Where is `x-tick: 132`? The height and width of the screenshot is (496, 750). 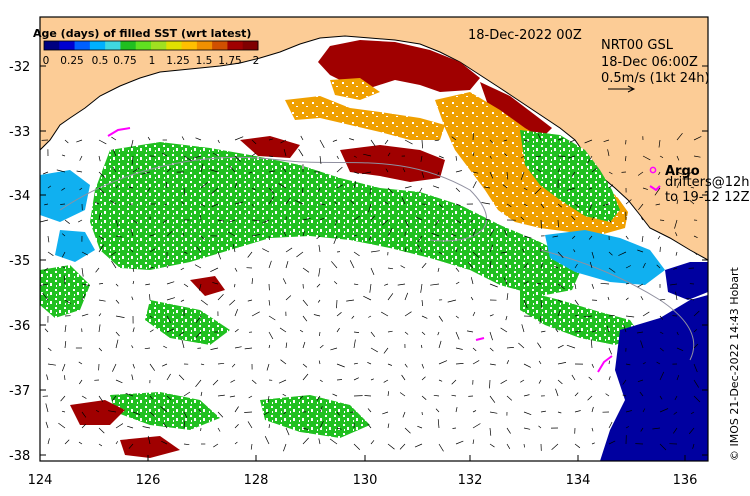
x-tick: 132 is located at coordinates (470, 471).